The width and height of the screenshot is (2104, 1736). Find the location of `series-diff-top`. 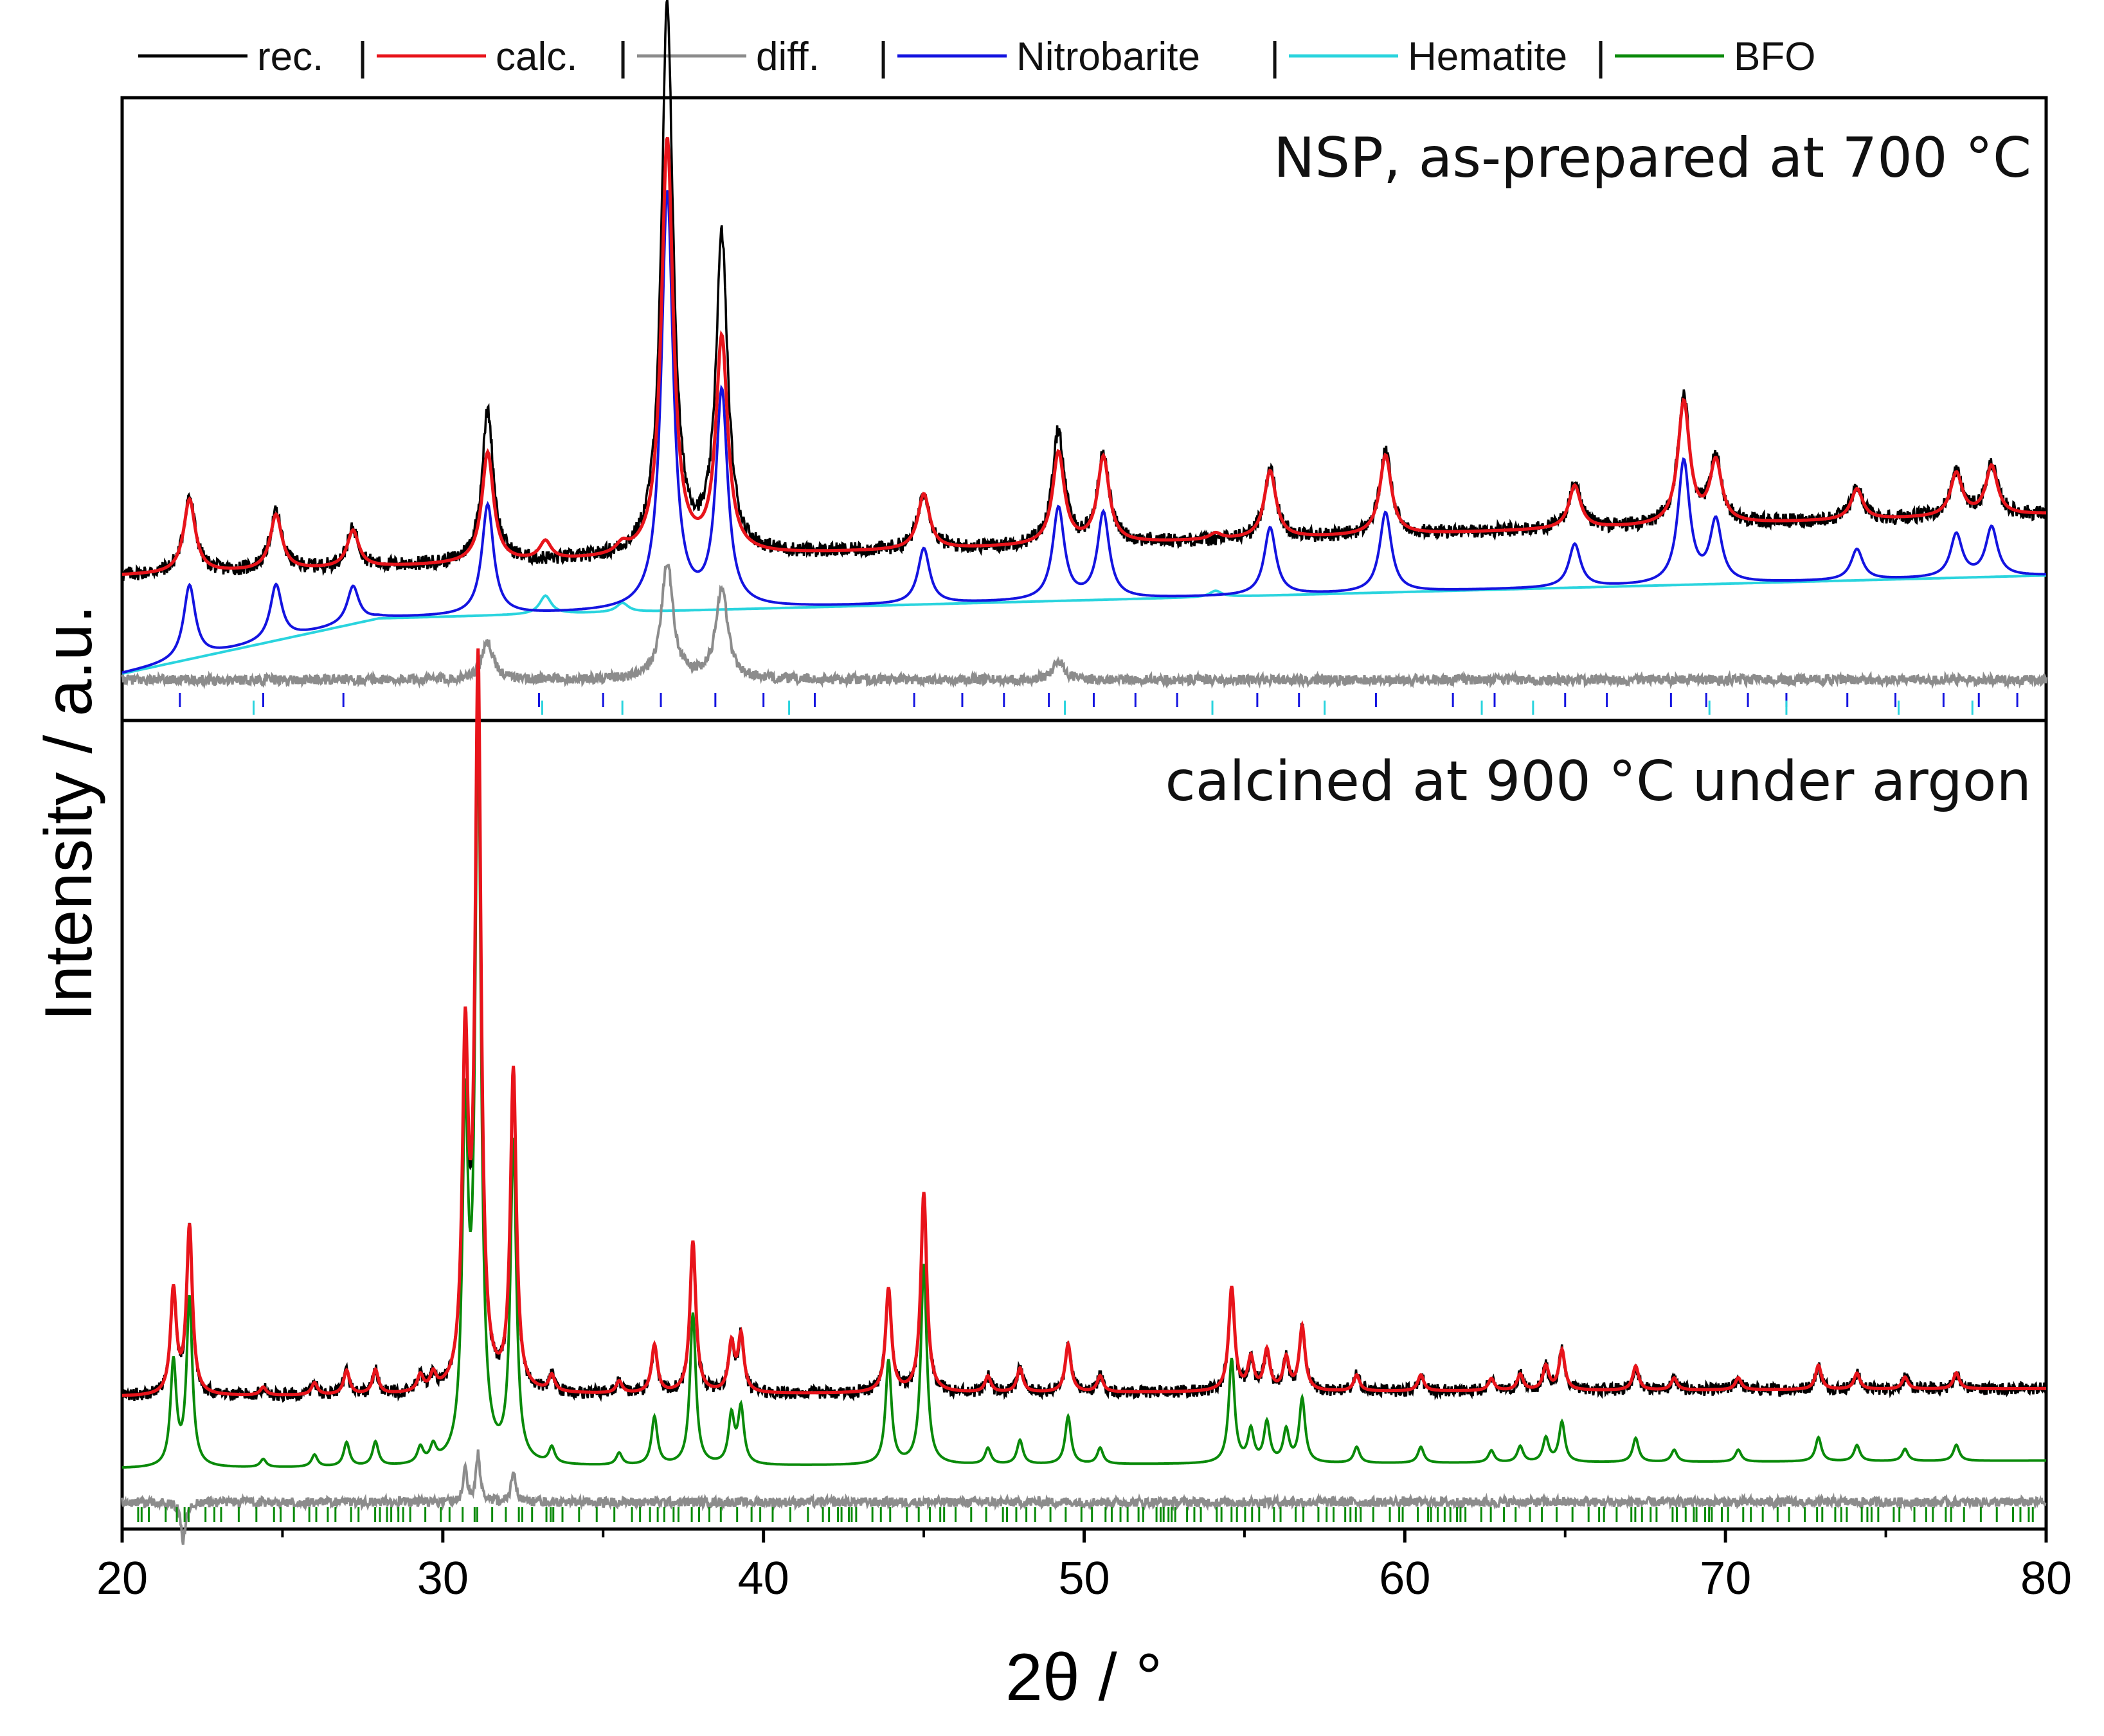

series-diff-top is located at coordinates (1084, 627).